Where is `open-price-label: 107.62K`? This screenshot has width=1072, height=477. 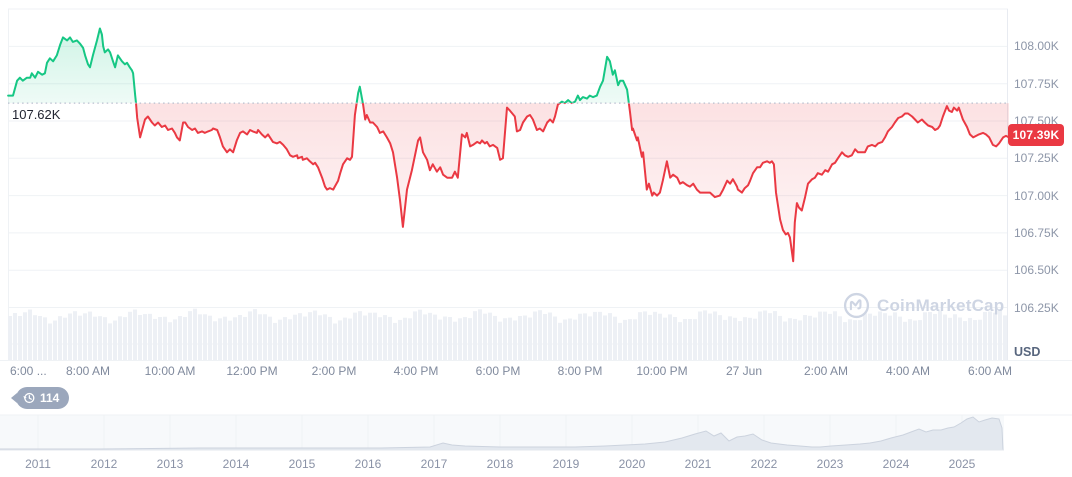 open-price-label: 107.62K is located at coordinates (36, 114).